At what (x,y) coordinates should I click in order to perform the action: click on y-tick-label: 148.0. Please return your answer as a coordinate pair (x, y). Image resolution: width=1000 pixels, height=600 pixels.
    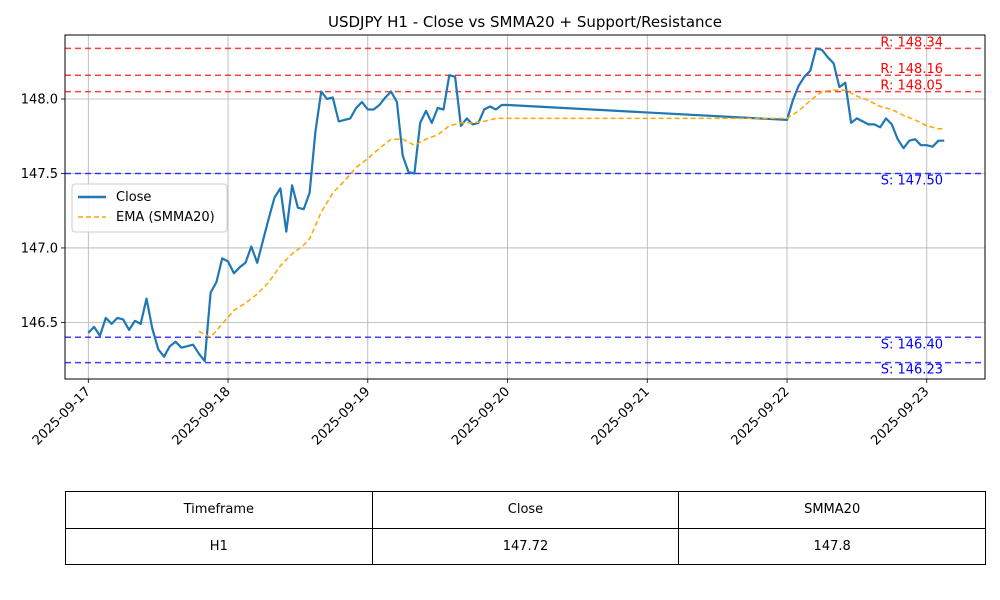
    Looking at the image, I should click on (39, 100).